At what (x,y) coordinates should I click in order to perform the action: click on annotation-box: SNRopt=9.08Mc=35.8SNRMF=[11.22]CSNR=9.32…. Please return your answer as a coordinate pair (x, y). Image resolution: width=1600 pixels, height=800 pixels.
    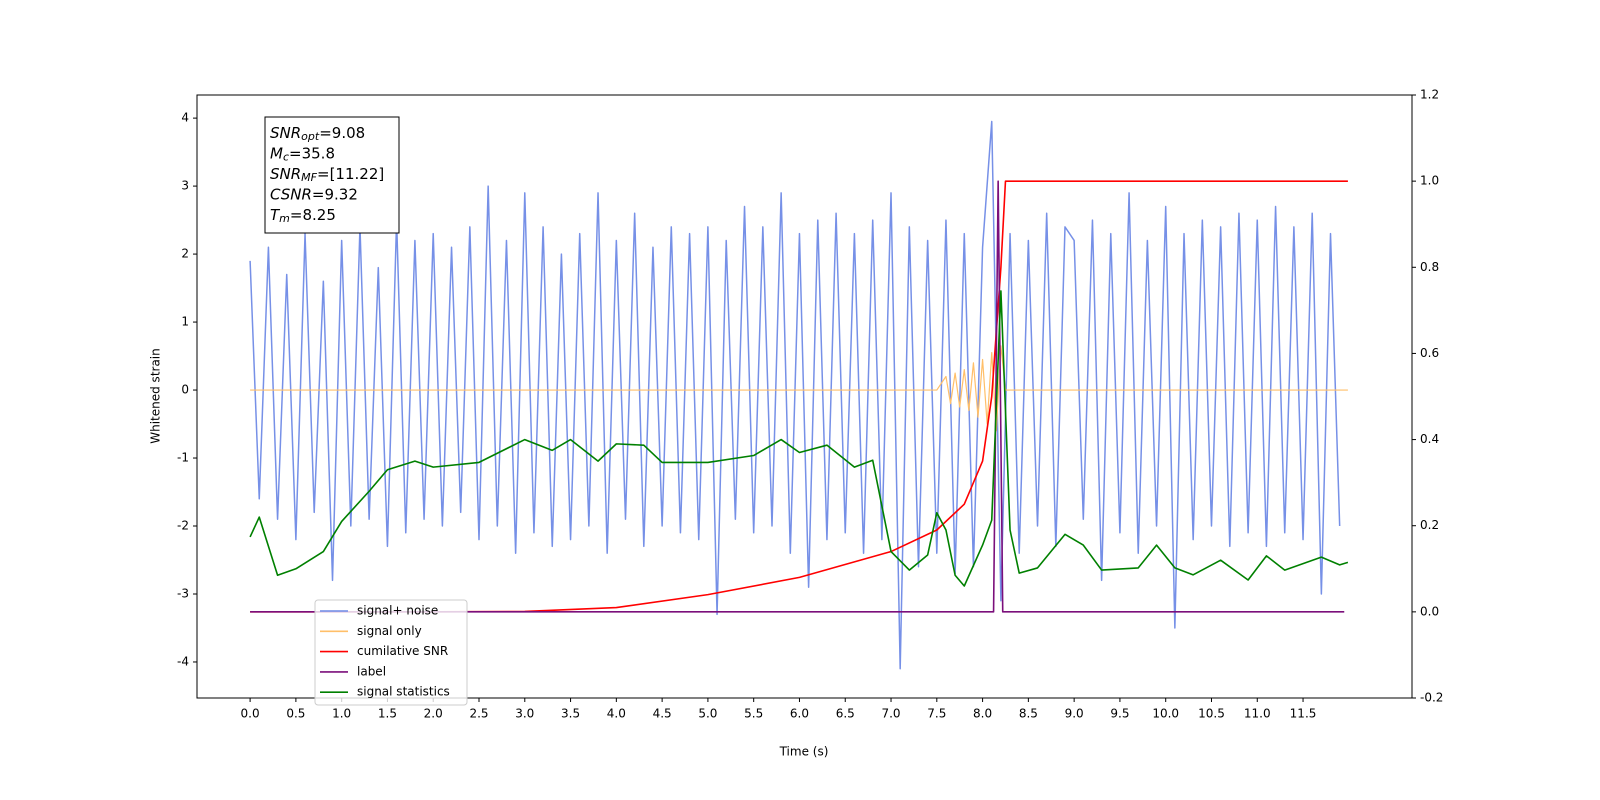
    Looking at the image, I should click on (332, 175).